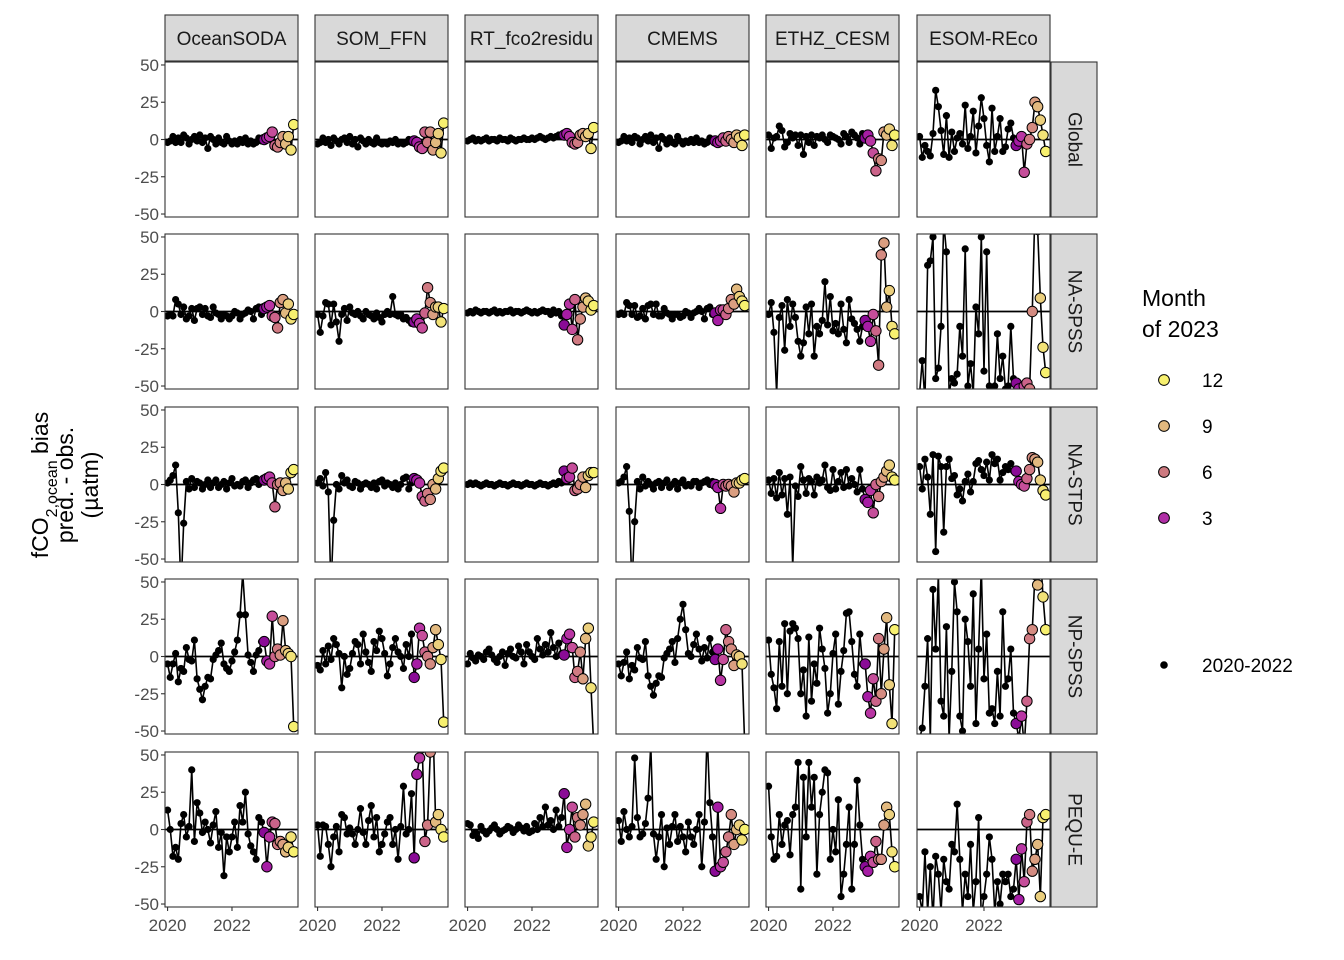 The height and width of the screenshot is (960, 1344). What do you see at coordinates (531, 139) in the screenshot?
I see `panel-rt-fco2residu-global` at bounding box center [531, 139].